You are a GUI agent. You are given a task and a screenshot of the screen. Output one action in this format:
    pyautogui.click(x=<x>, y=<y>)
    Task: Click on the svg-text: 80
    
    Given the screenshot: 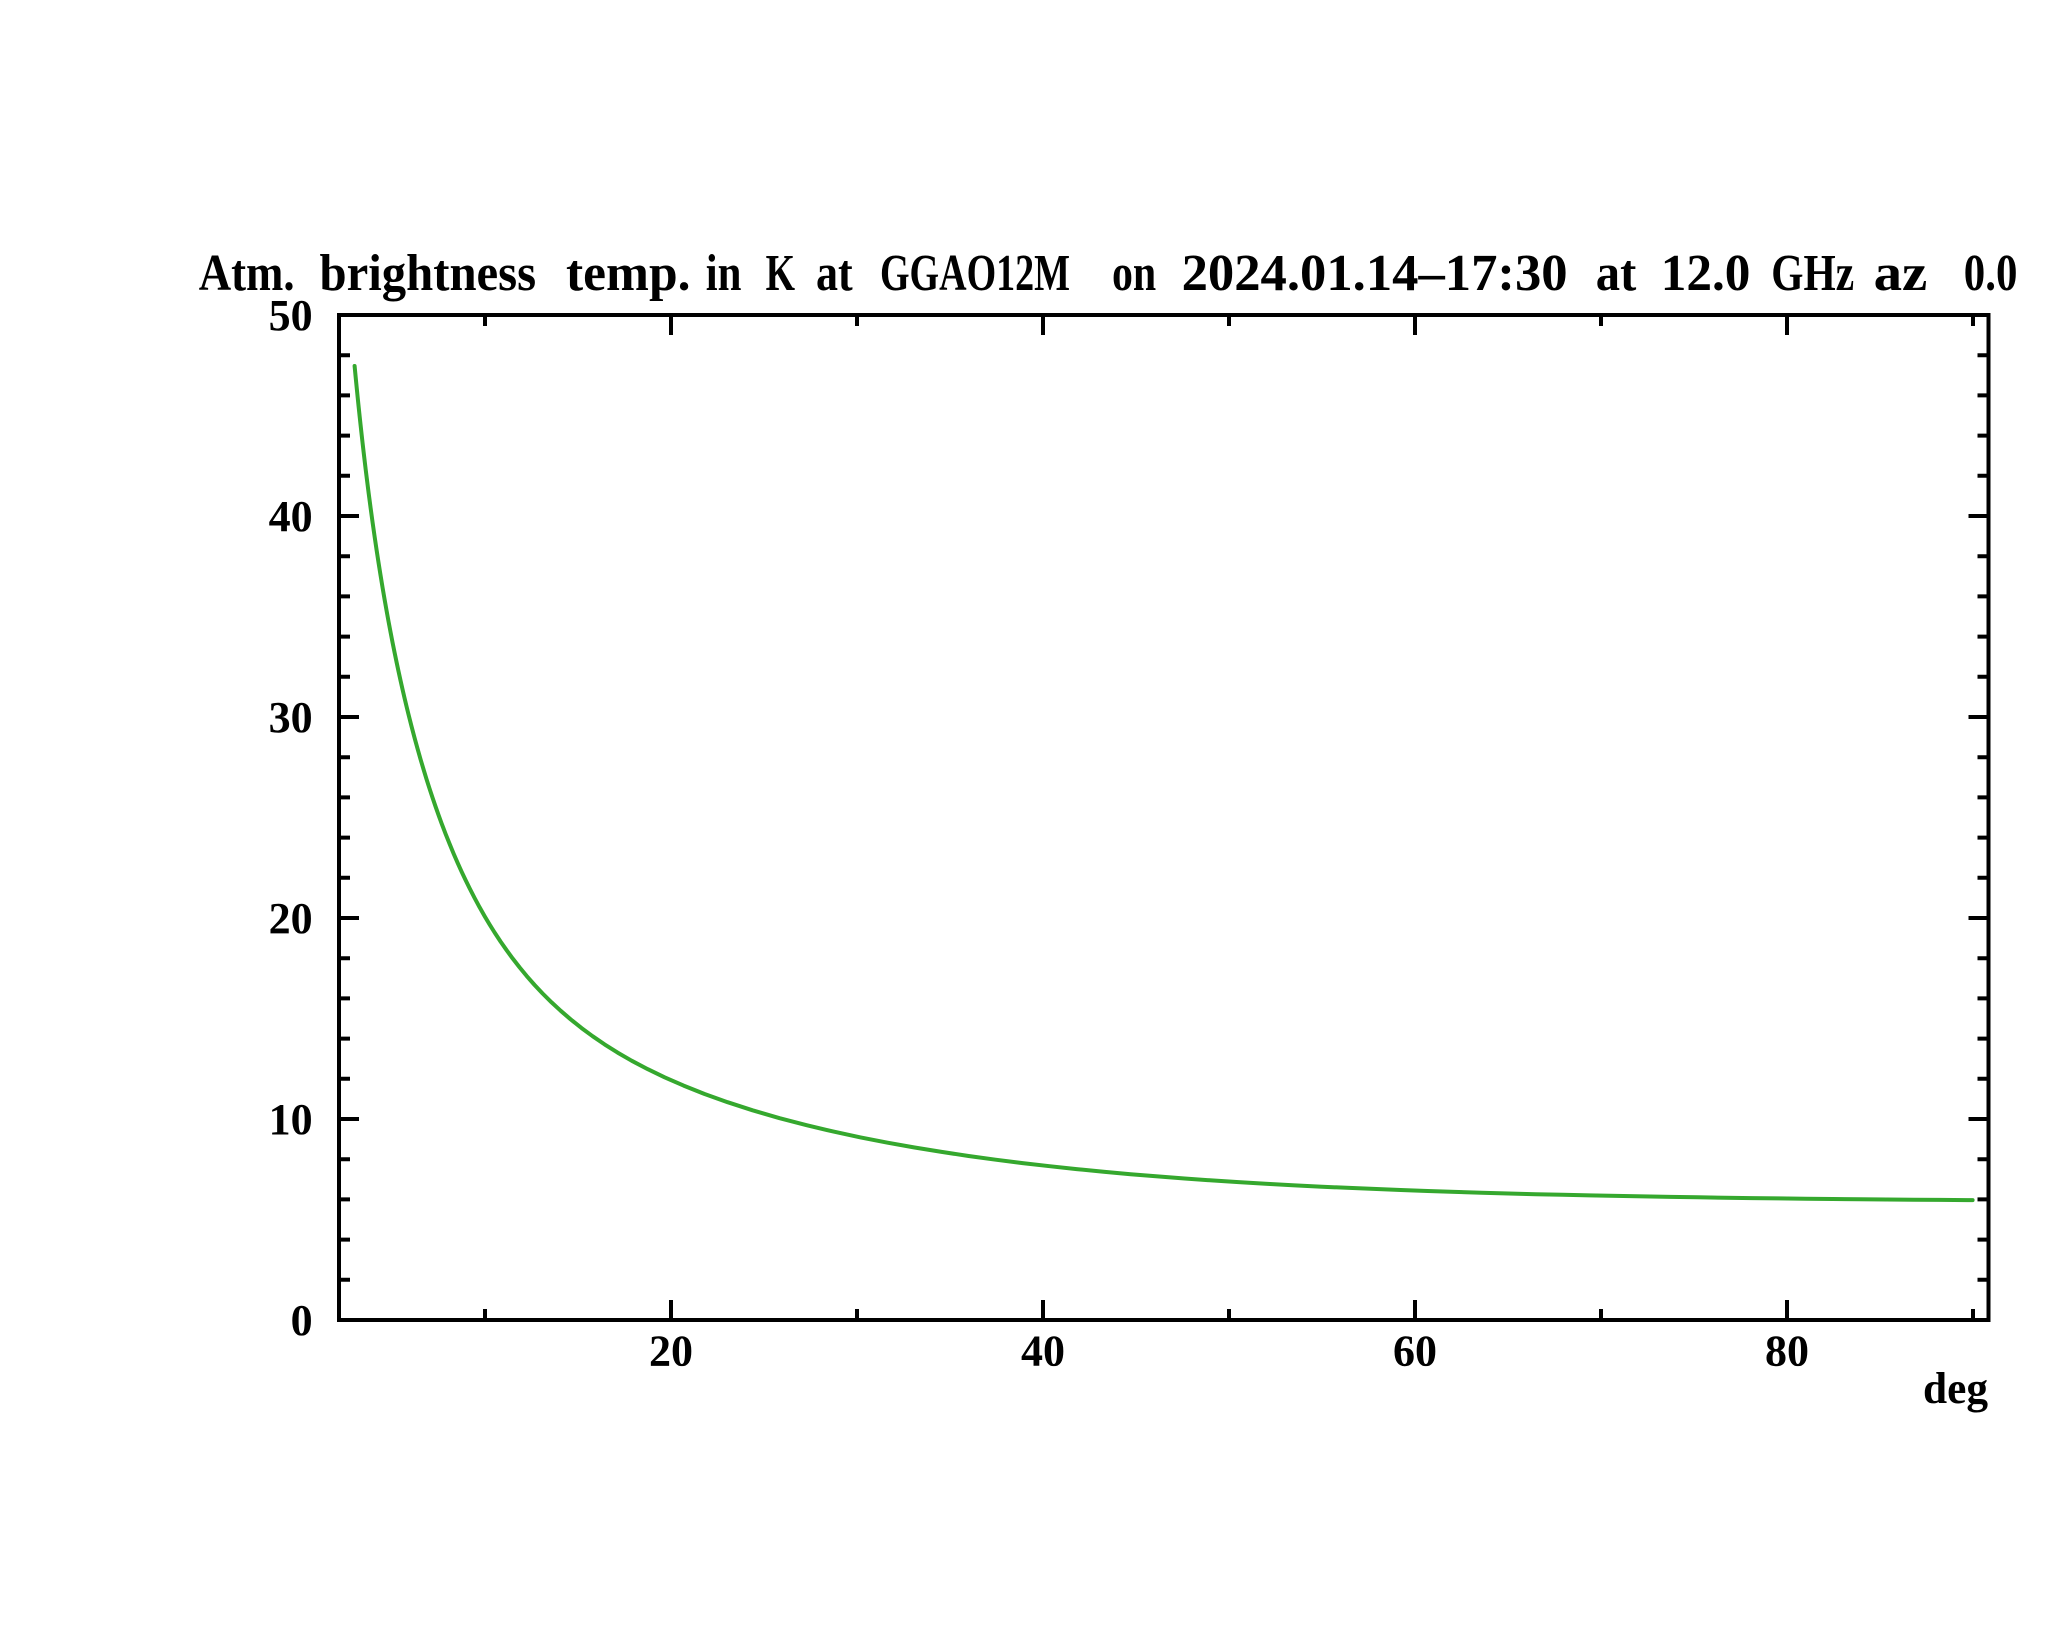 What is the action you would take?
    pyautogui.click(x=1787, y=1351)
    